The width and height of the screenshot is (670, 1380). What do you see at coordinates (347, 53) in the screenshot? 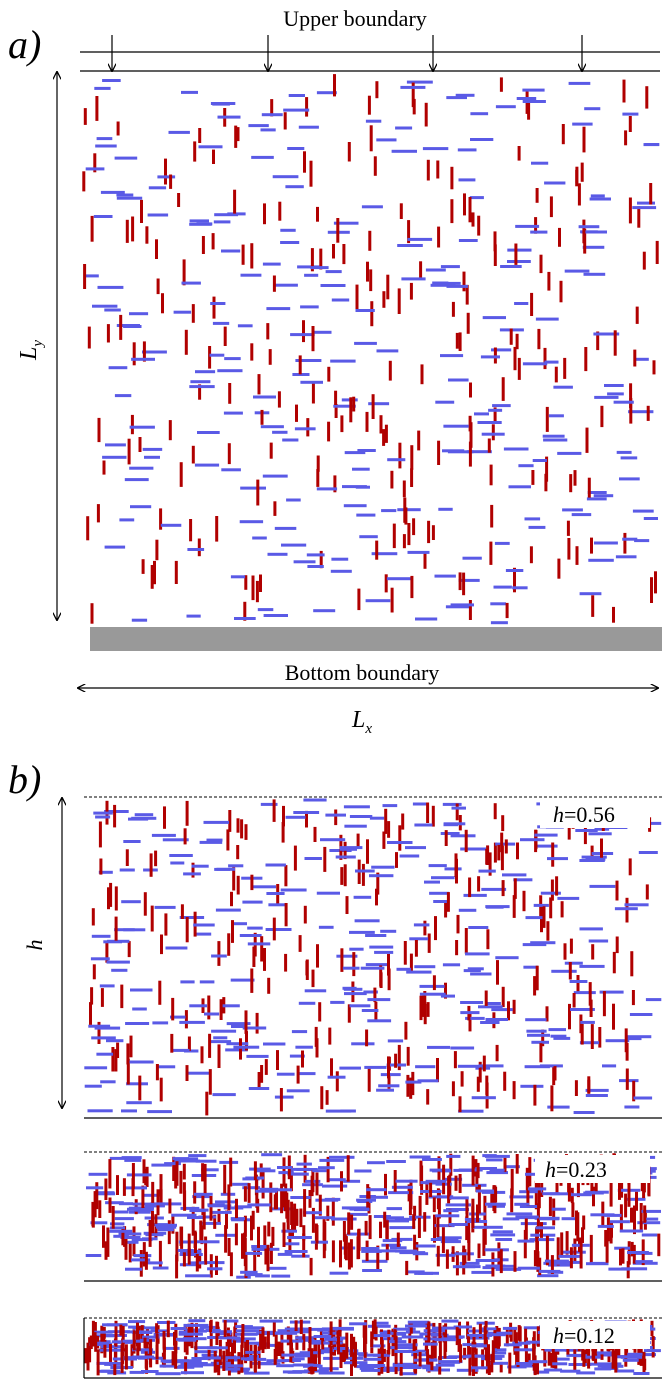
I see `load-arrows` at bounding box center [347, 53].